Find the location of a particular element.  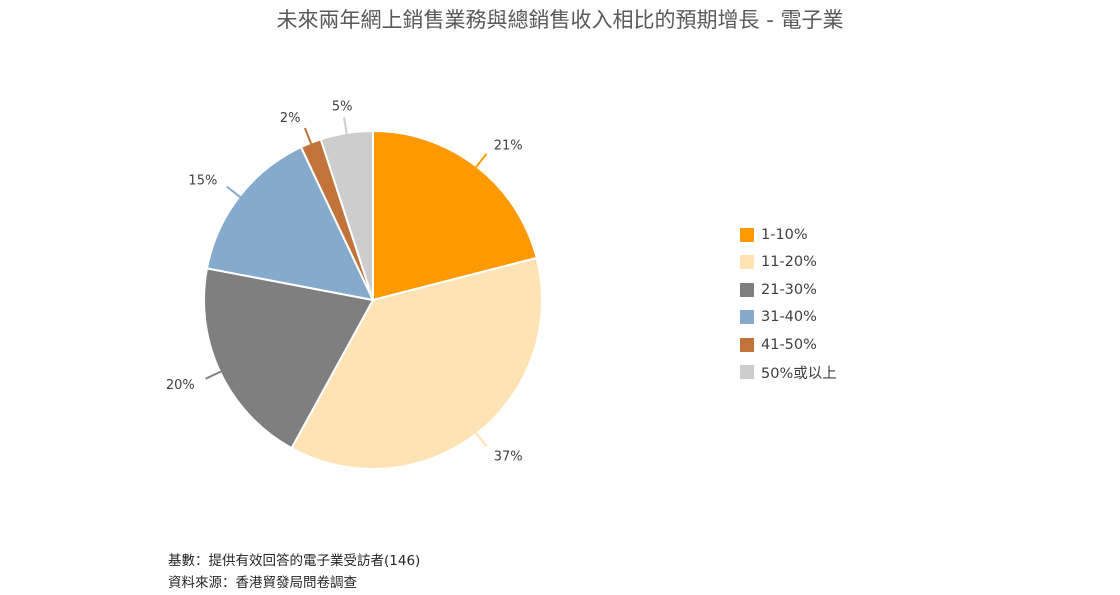

legend-label: 21-30% is located at coordinates (789, 289).